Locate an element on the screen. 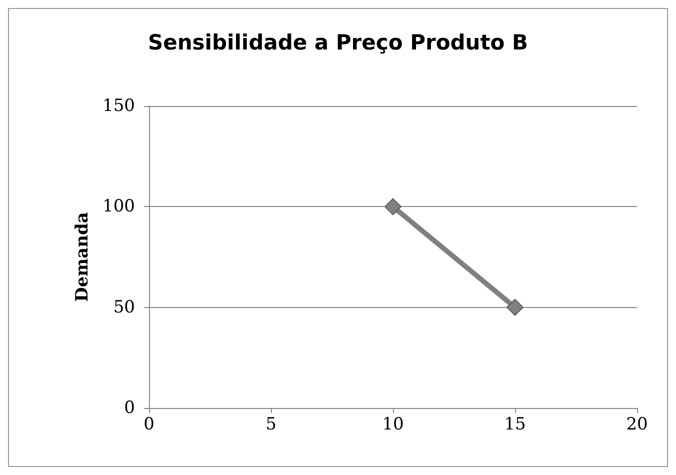 Image resolution: width=676 pixels, height=475 pixels. y-tick-label: 0 is located at coordinates (129, 408).